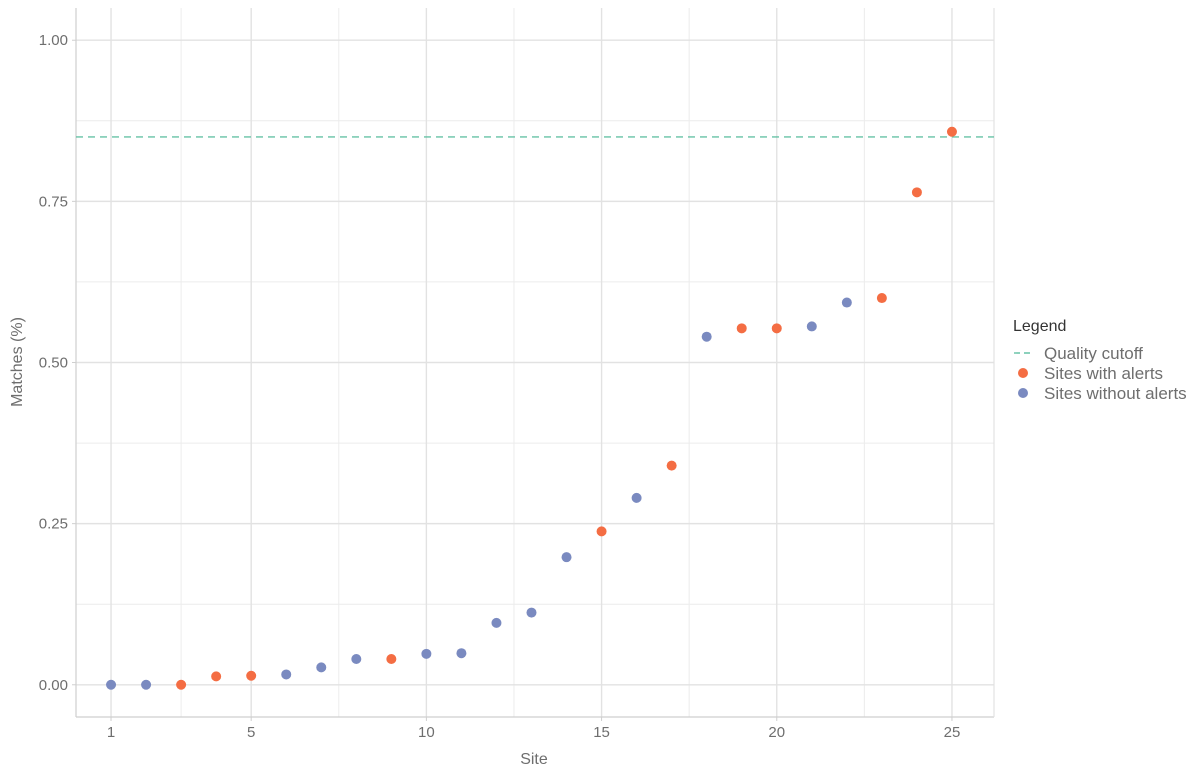  Describe the element at coordinates (601, 732) in the screenshot. I see `x-tick-label: 15` at that location.